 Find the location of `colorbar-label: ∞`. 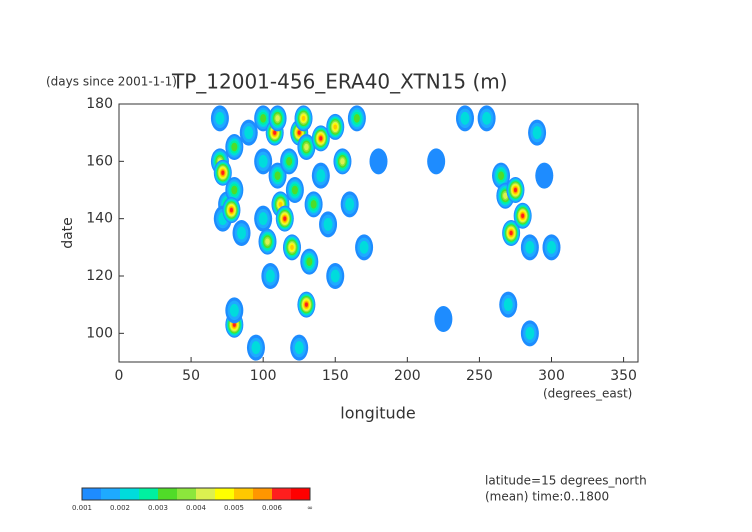

colorbar-label: ∞ is located at coordinates (310, 508).